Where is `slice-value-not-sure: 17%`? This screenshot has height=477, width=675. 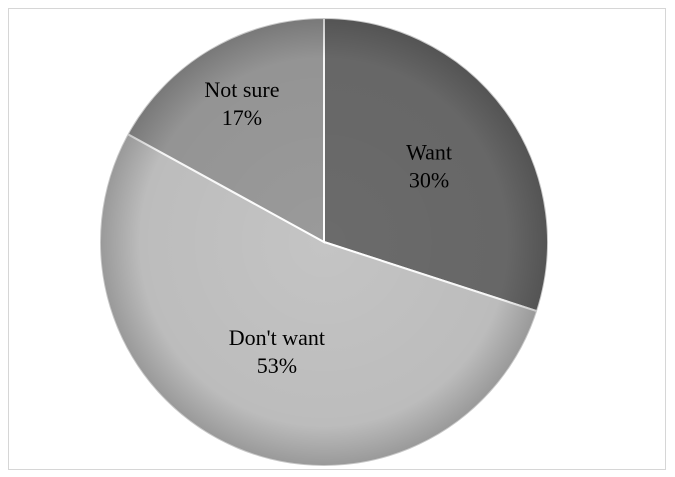
slice-value-not-sure: 17% is located at coordinates (242, 117).